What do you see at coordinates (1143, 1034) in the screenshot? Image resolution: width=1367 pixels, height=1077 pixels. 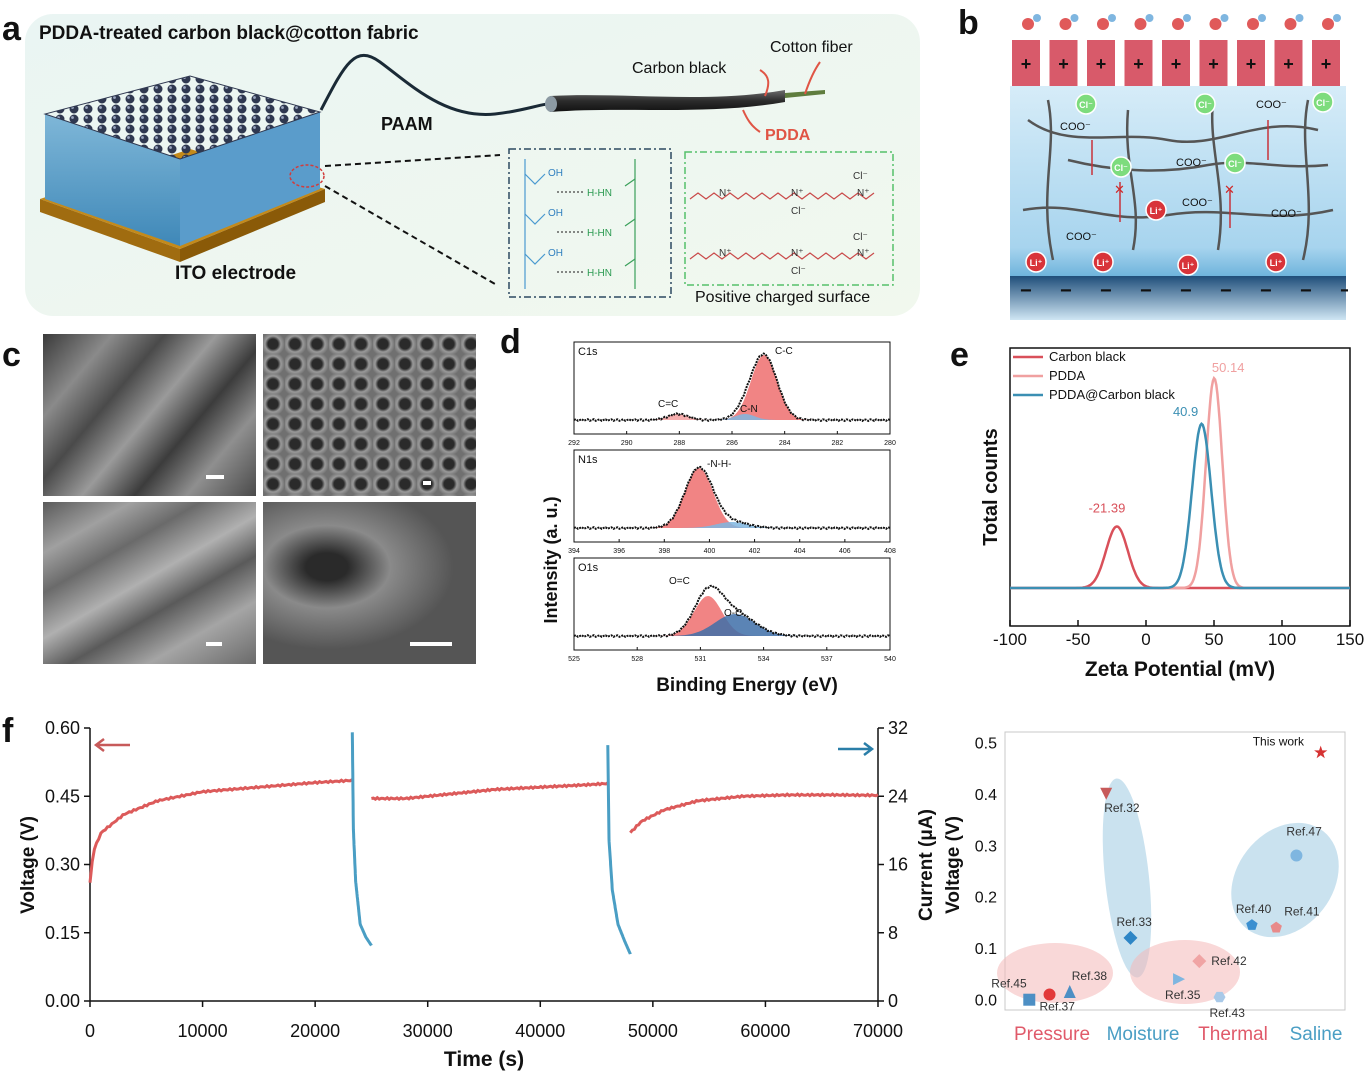 I see `category-moisture: Moisture` at bounding box center [1143, 1034].